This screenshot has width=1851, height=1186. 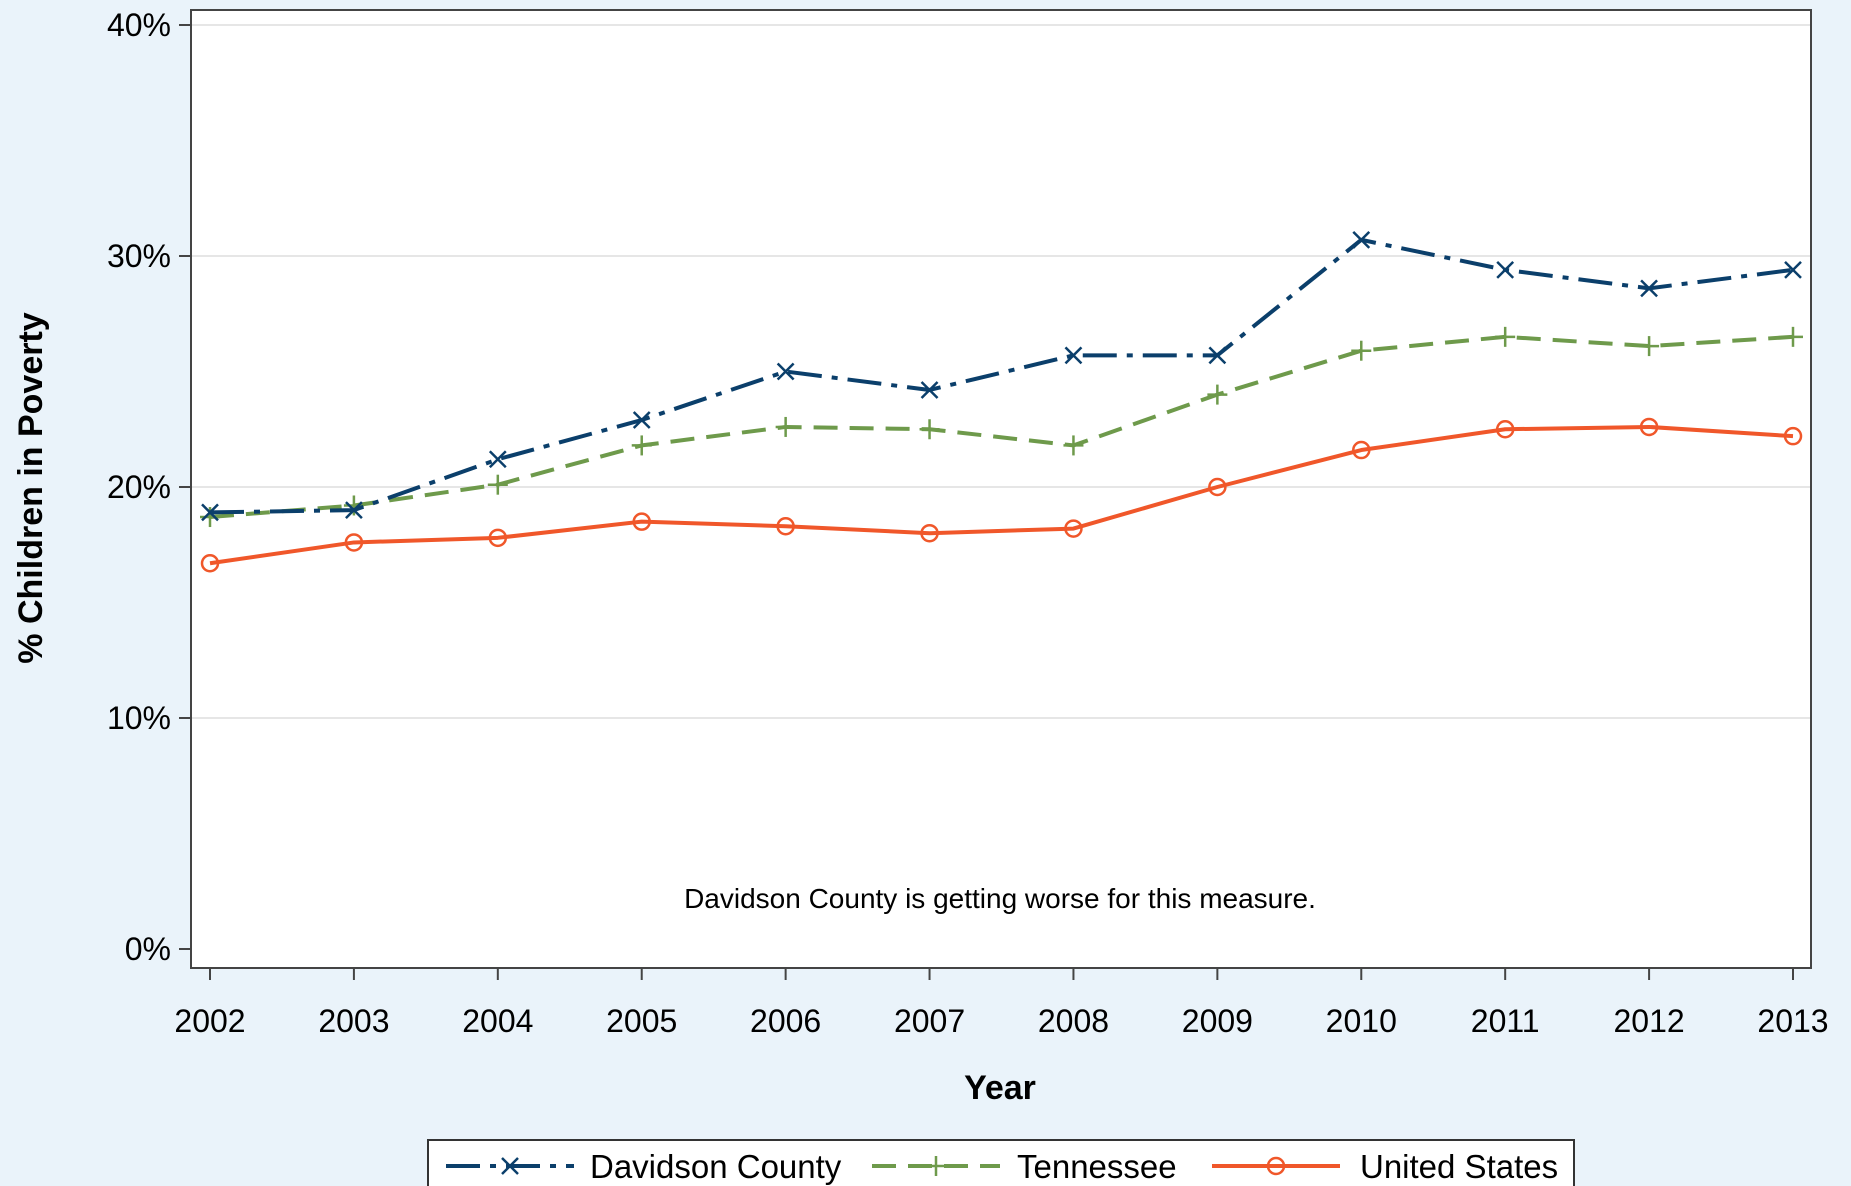 I want to click on x-tick-label: 2009, so click(x=1217, y=1021).